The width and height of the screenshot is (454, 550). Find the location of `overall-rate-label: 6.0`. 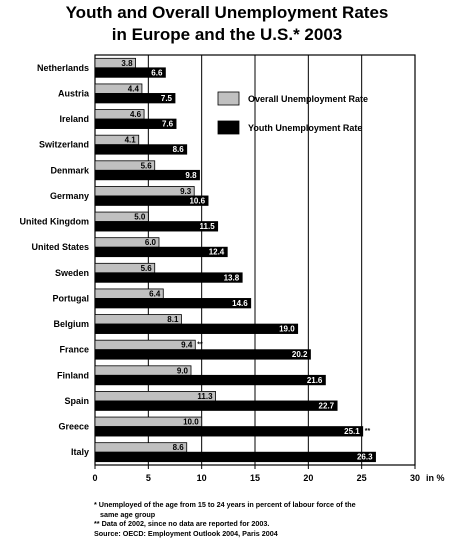

overall-rate-label: 6.0 is located at coordinates (151, 242).